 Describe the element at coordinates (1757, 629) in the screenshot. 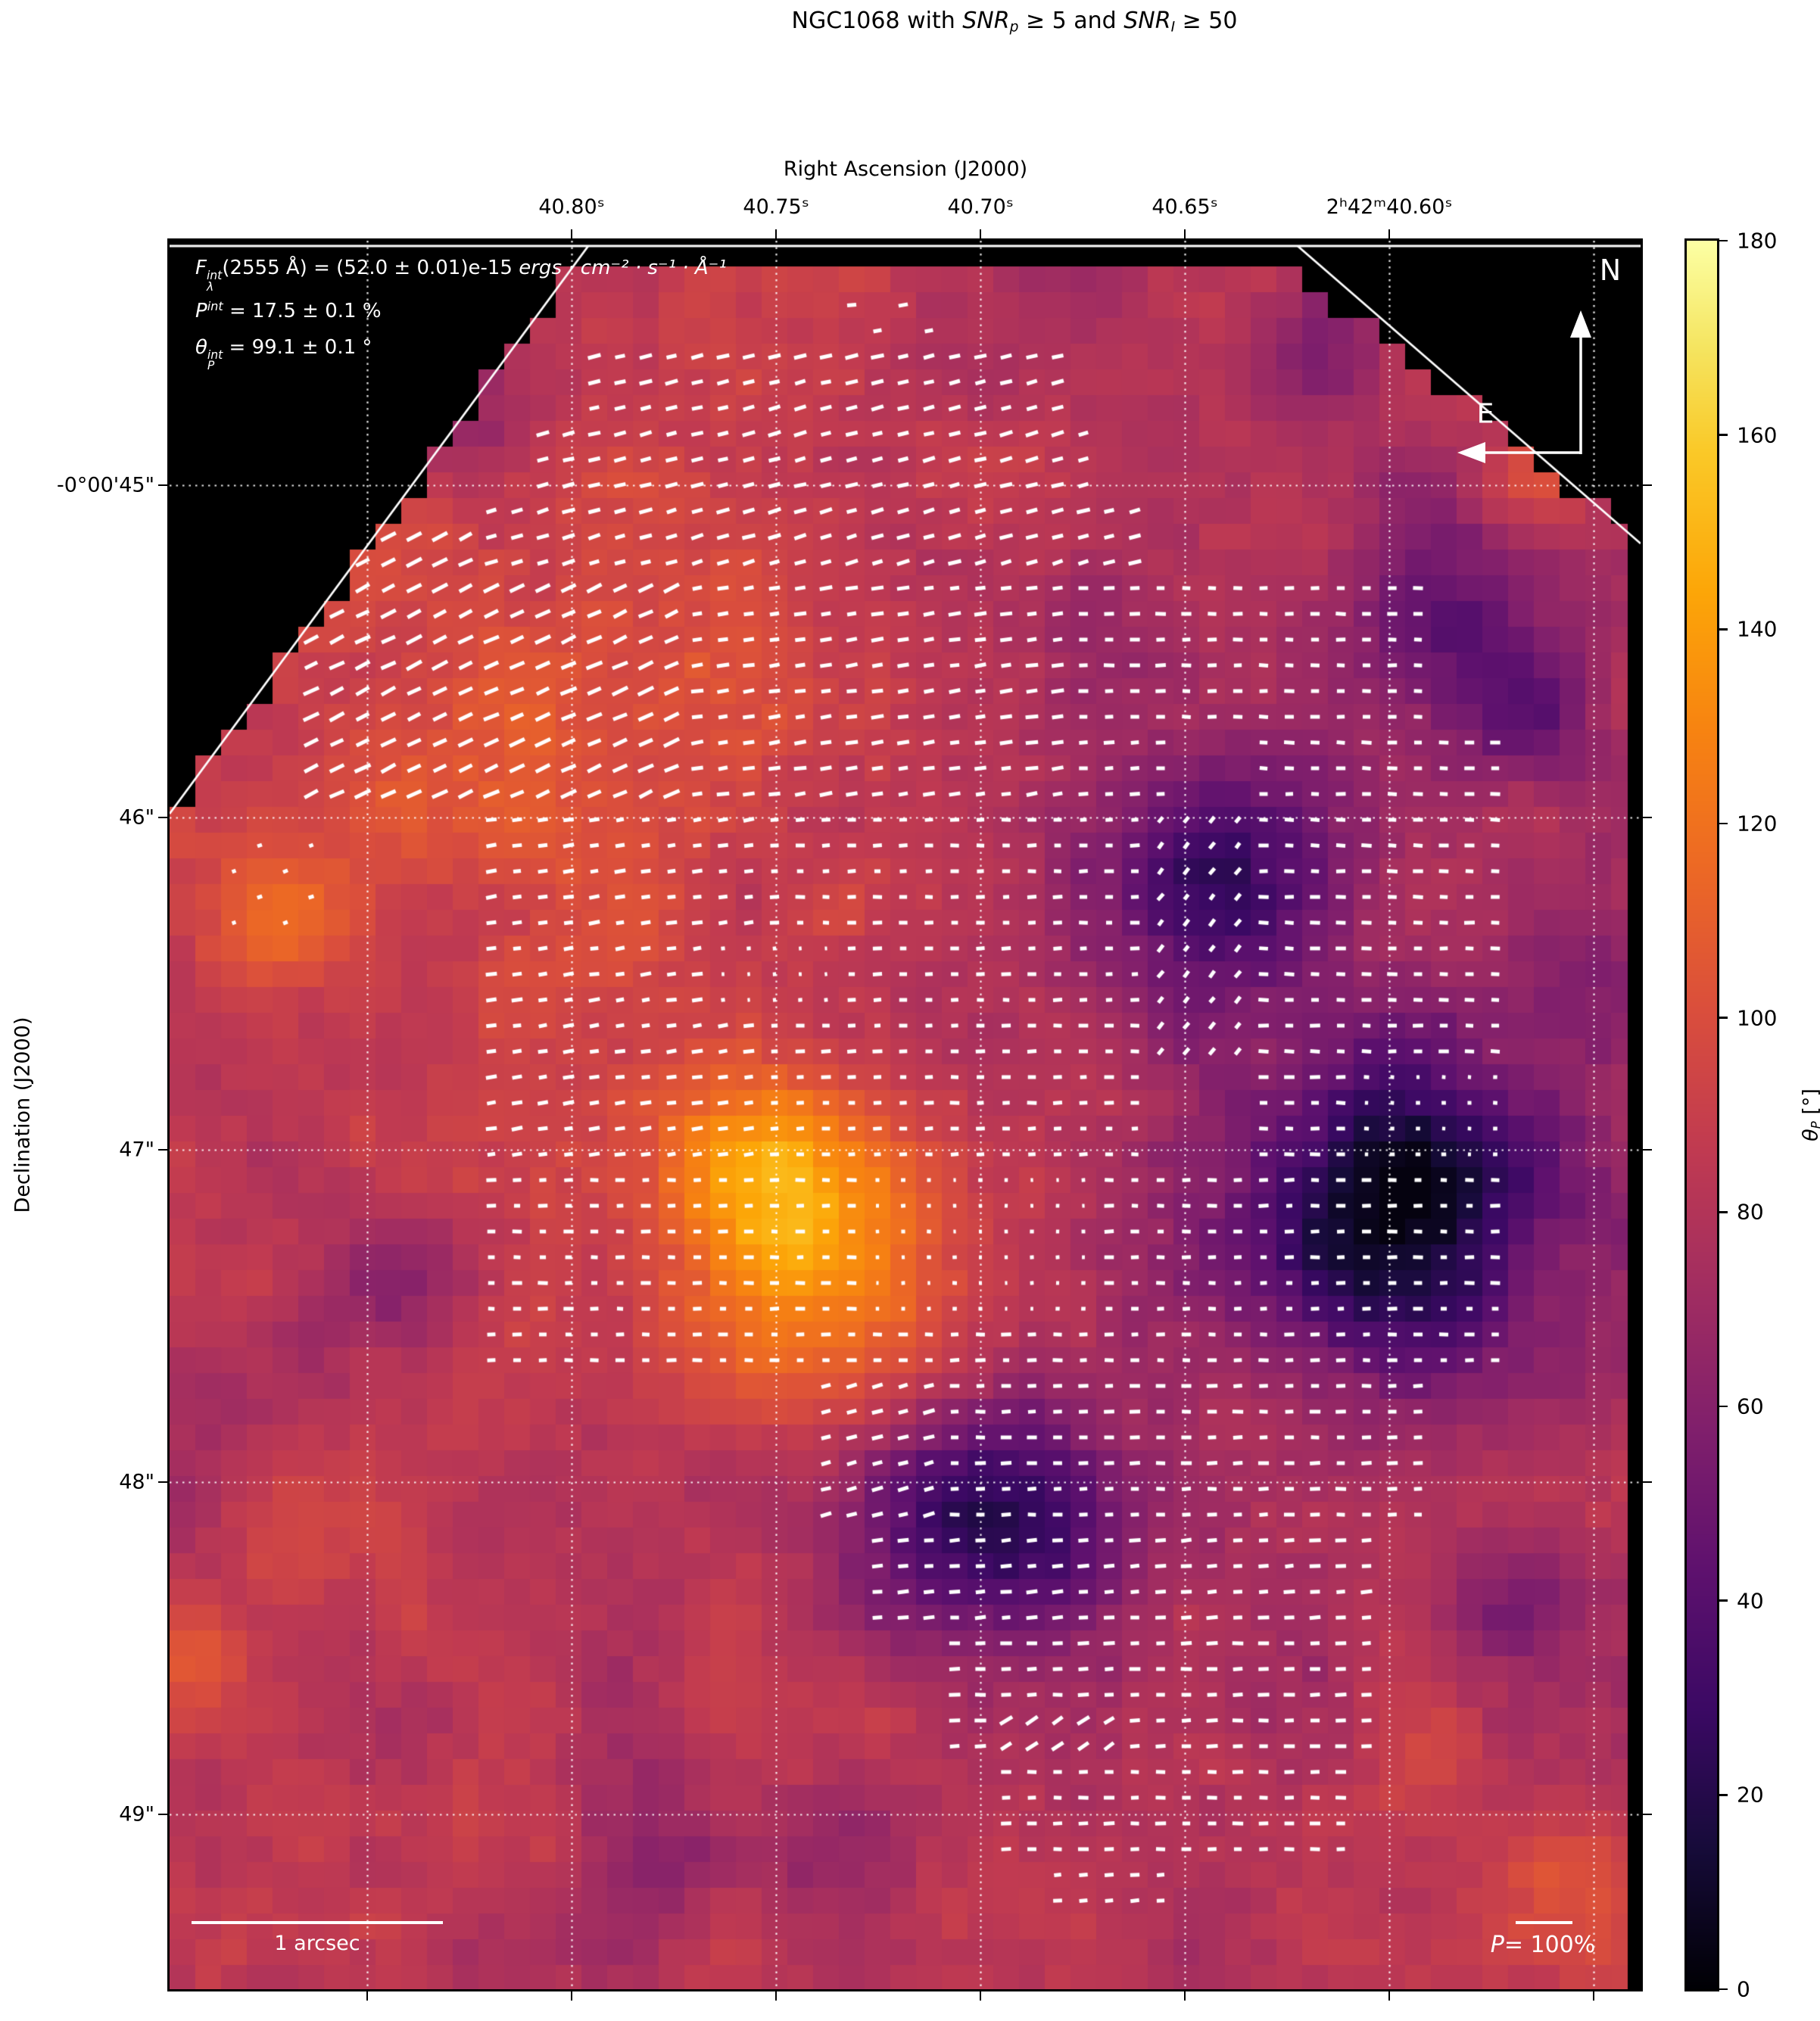

I see `colorbar-tick-label-7: 140` at that location.